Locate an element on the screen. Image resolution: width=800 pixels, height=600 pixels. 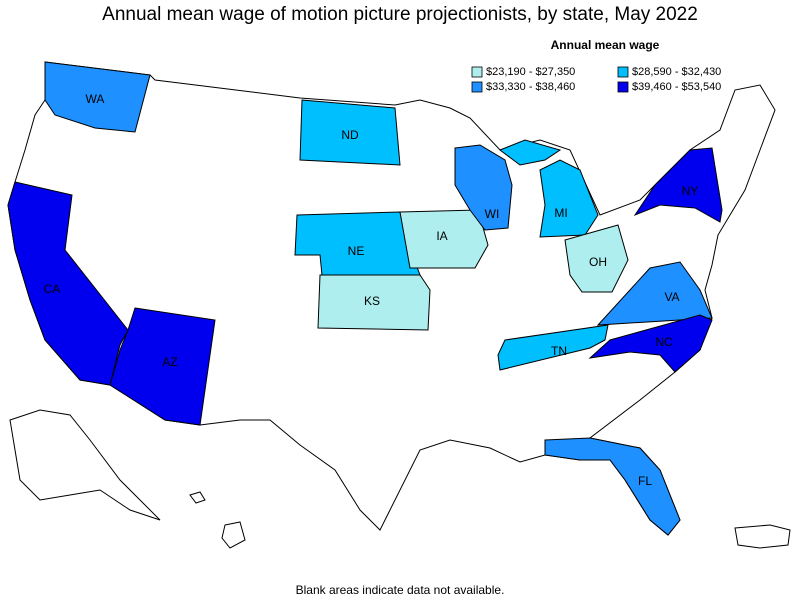
state-label: NE is located at coordinates (356, 251).